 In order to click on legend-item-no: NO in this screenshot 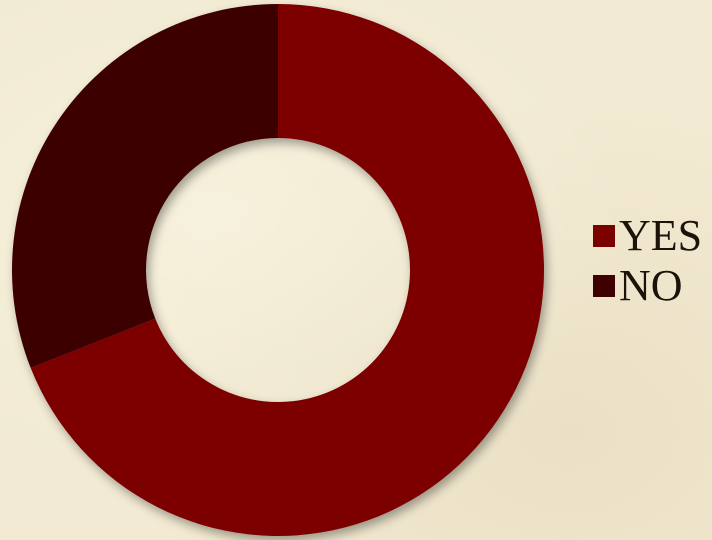, I will do `click(647, 286)`.